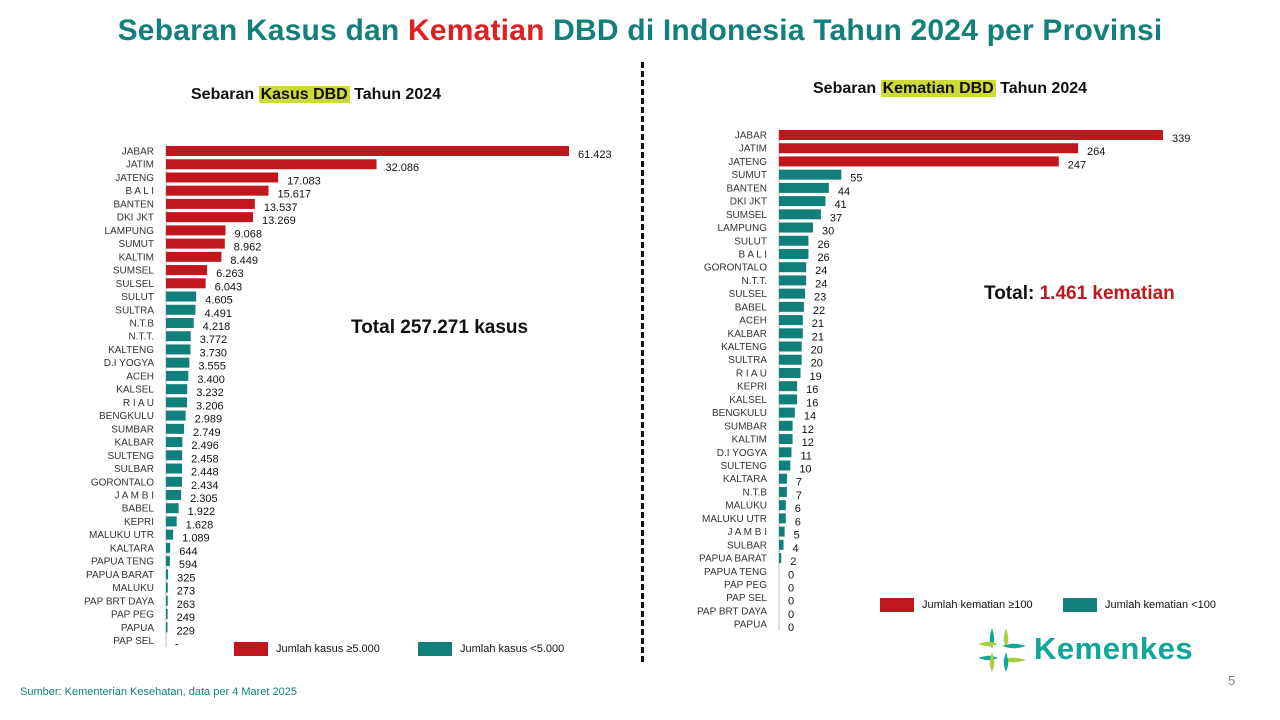 This screenshot has width=1280, height=720. I want to click on value-label: -, so click(177, 645).